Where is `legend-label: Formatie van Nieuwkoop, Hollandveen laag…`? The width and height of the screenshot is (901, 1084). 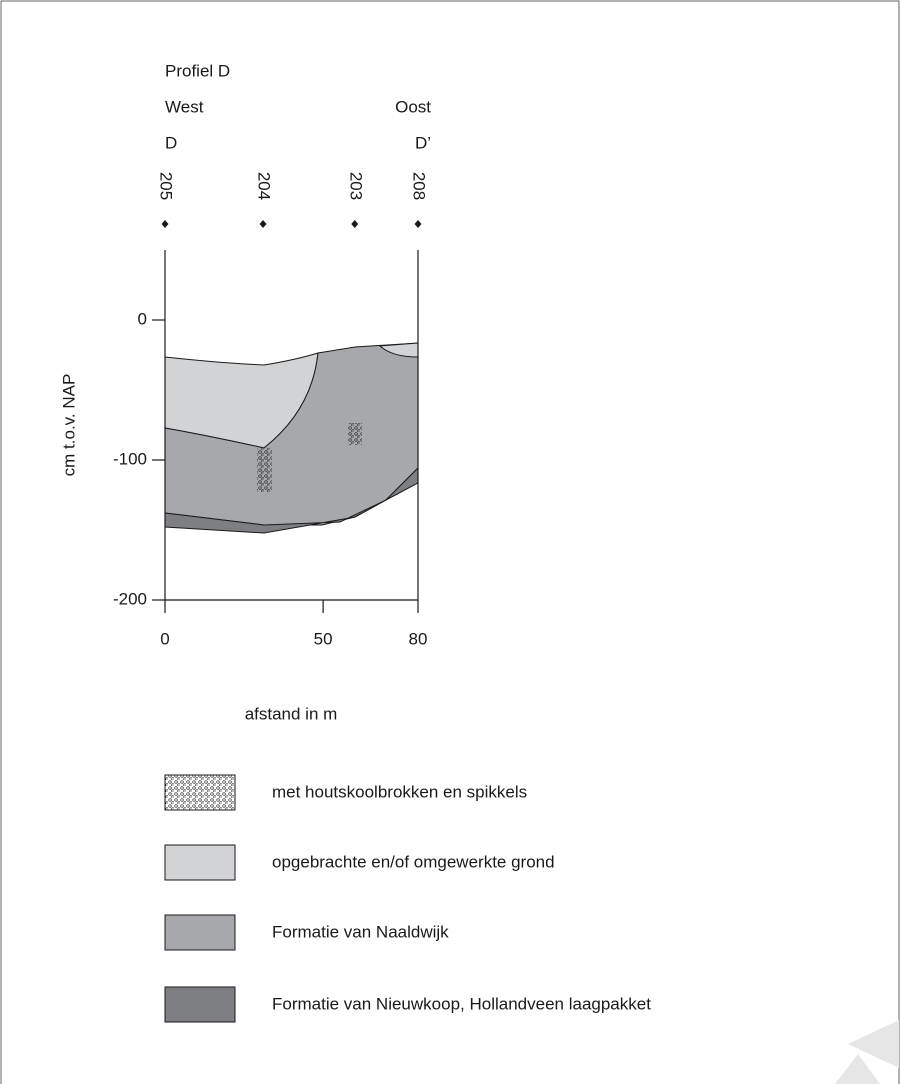 legend-label: Formatie van Nieuwkoop, Hollandveen laag… is located at coordinates (461, 1003).